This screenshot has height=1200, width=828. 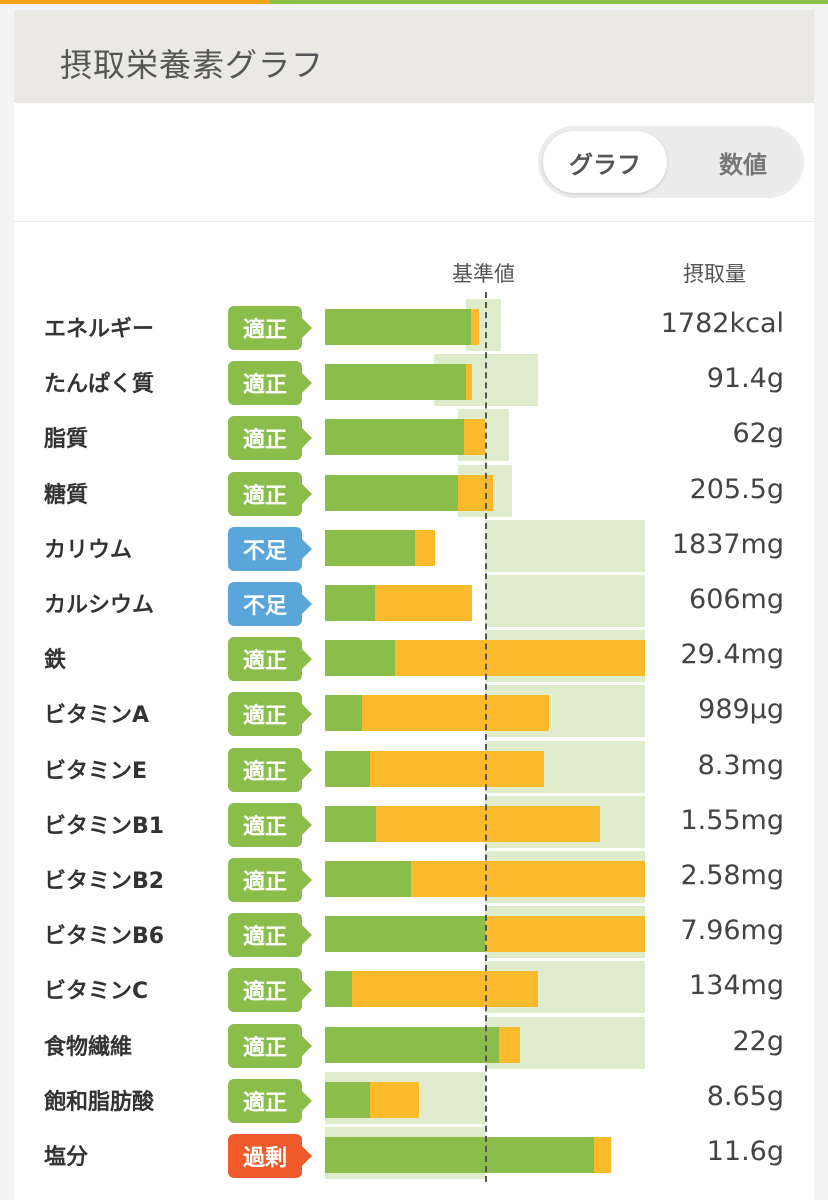 I want to click on intake-value: 989μg, so click(x=741, y=710).